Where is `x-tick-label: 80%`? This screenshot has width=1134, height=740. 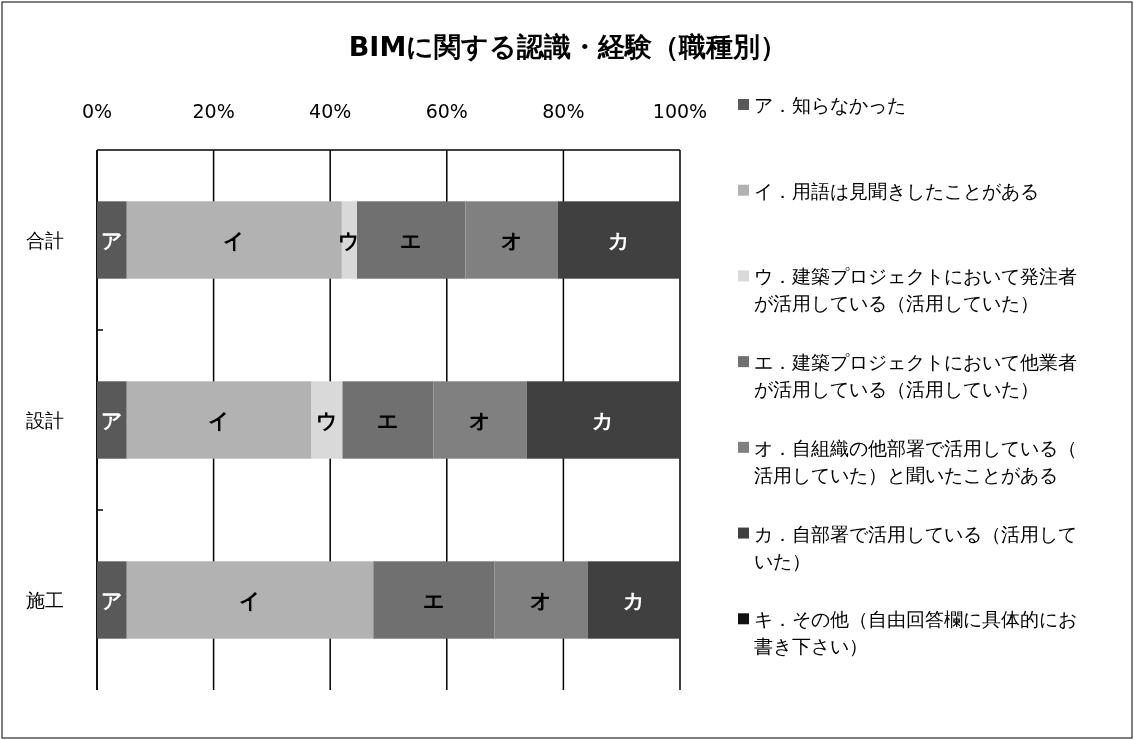
x-tick-label: 80% is located at coordinates (563, 111).